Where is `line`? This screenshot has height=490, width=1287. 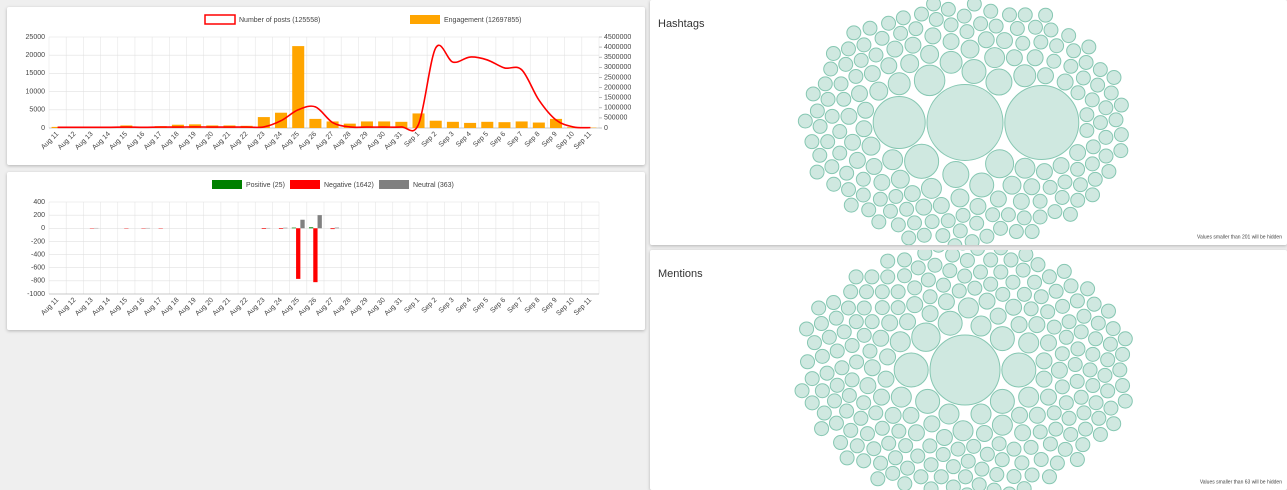
line is located at coordinates (324, 88).